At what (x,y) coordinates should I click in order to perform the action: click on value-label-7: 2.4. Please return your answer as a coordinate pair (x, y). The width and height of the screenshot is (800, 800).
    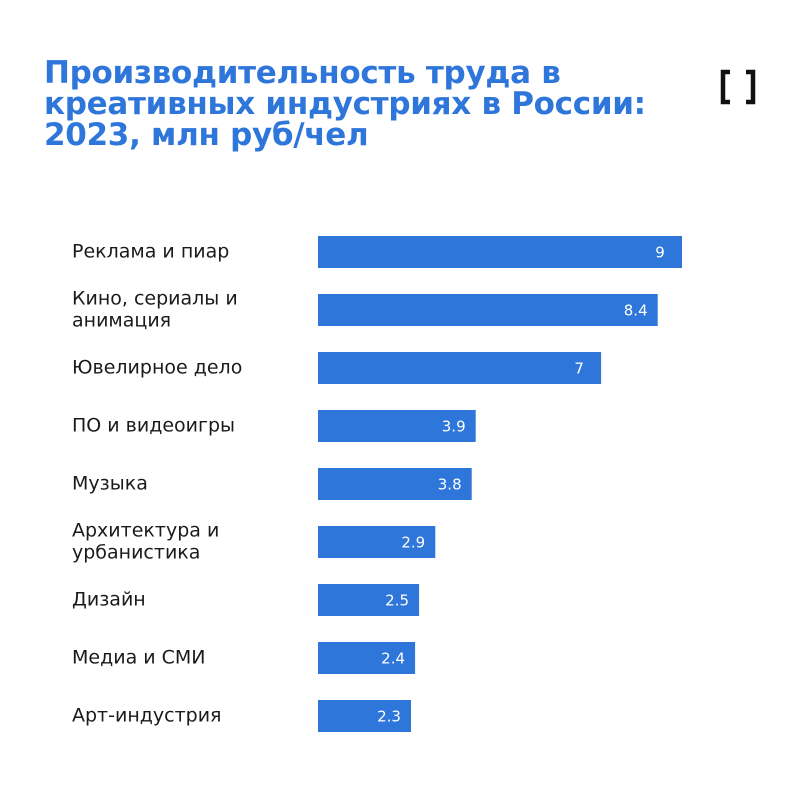
    Looking at the image, I should click on (393, 659).